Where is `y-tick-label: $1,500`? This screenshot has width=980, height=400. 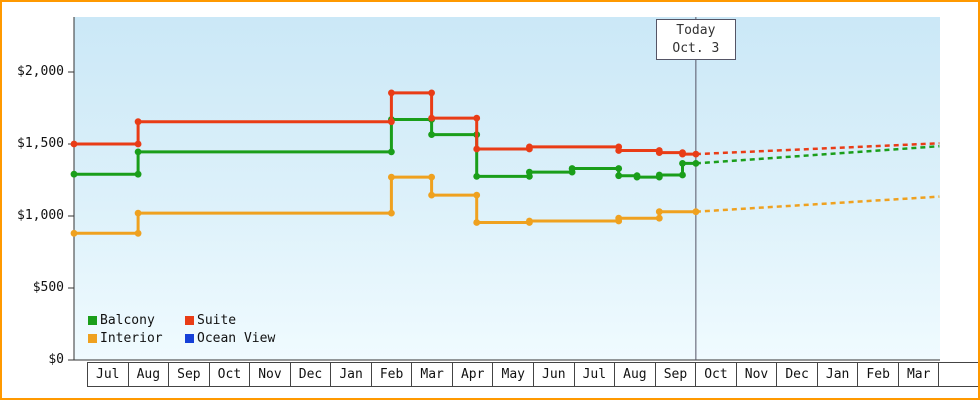
y-tick-label: $1,500 is located at coordinates (40, 143).